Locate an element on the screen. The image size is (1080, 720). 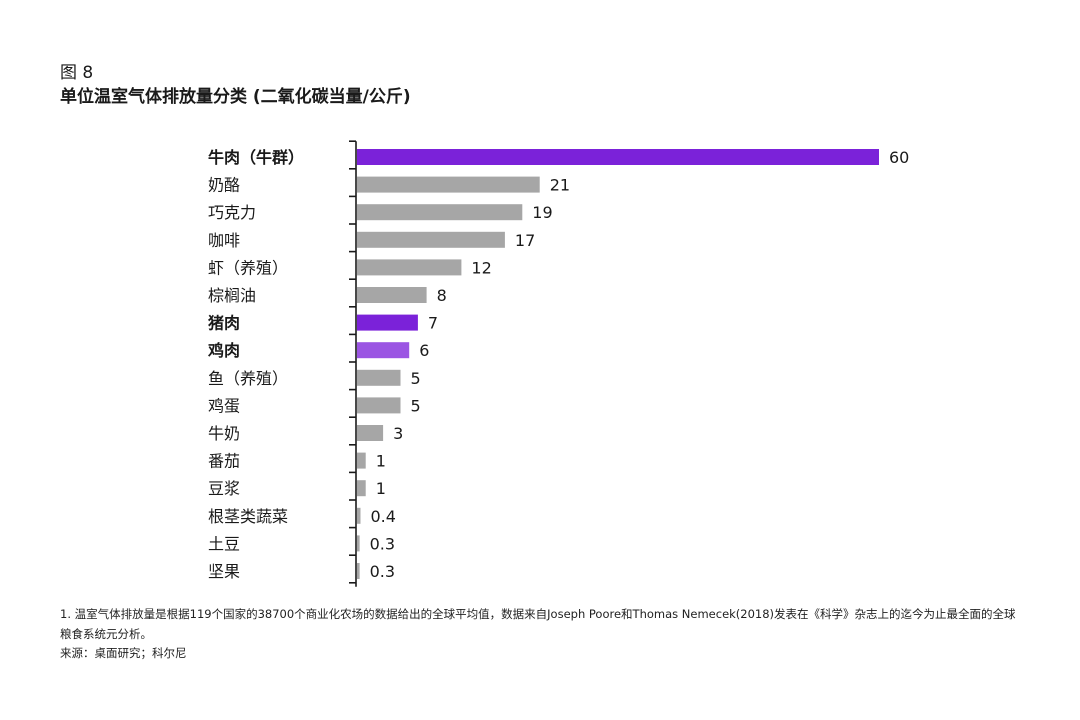
value-label: 3 is located at coordinates (398, 433).